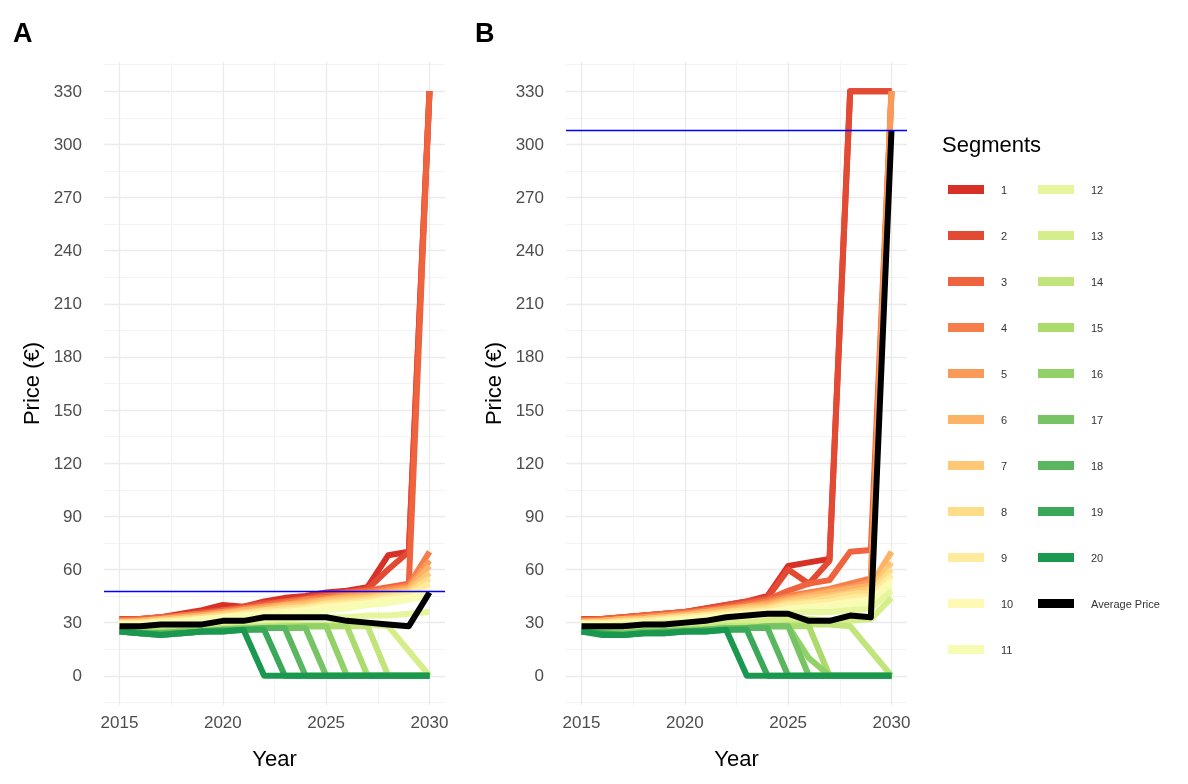 This screenshot has height=784, width=1188. I want to click on legend-label: 3, so click(1004, 281).